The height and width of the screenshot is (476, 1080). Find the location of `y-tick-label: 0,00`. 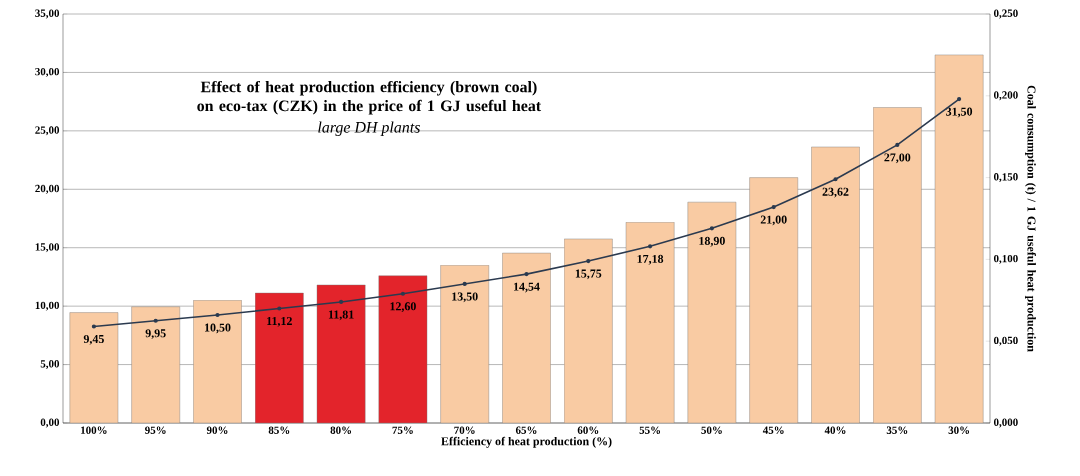

y-tick-label: 0,00 is located at coordinates (50, 423).